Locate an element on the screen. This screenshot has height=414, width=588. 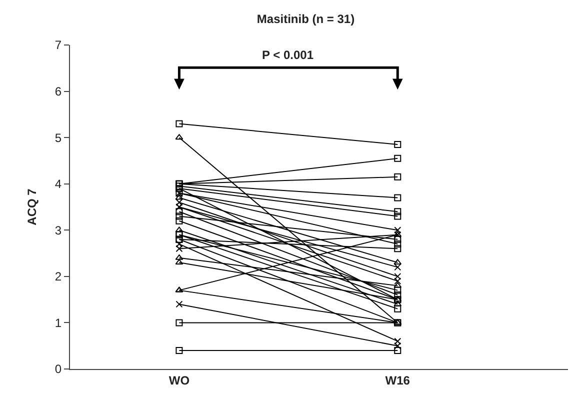
y-tick-label: 2 is located at coordinates (58, 277).